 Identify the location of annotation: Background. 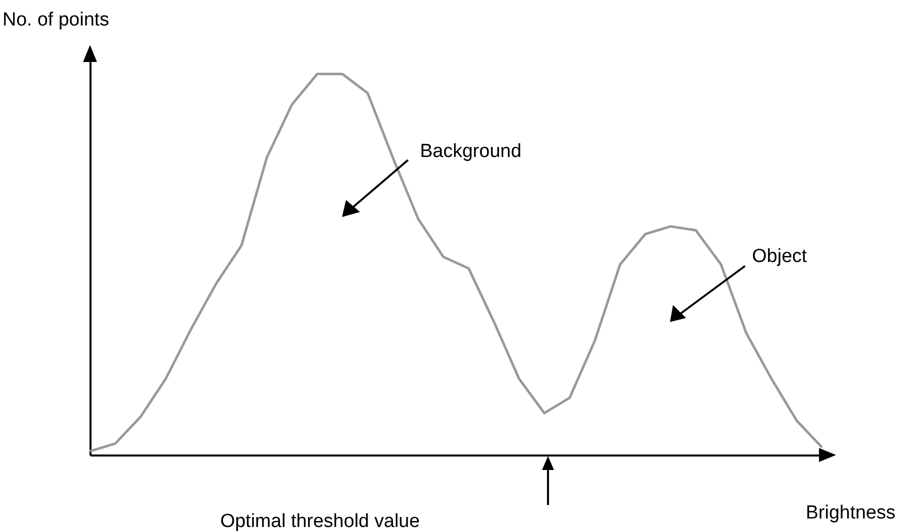
(471, 151).